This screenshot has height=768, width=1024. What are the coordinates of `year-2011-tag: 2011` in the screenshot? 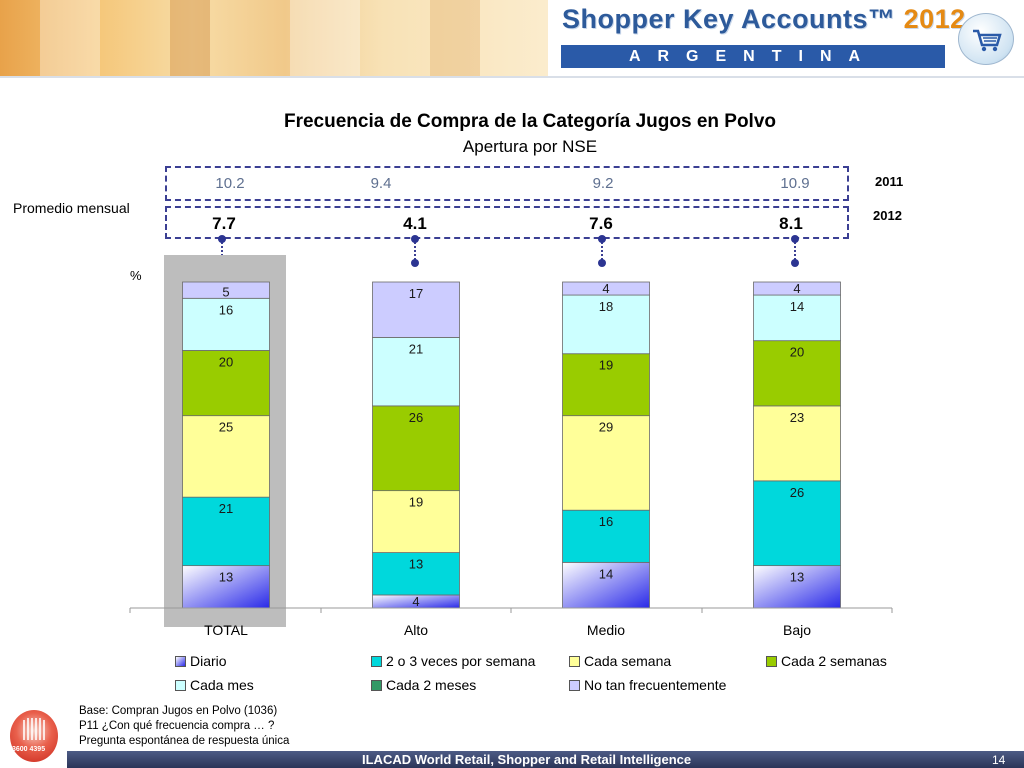 It's located at (889, 181).